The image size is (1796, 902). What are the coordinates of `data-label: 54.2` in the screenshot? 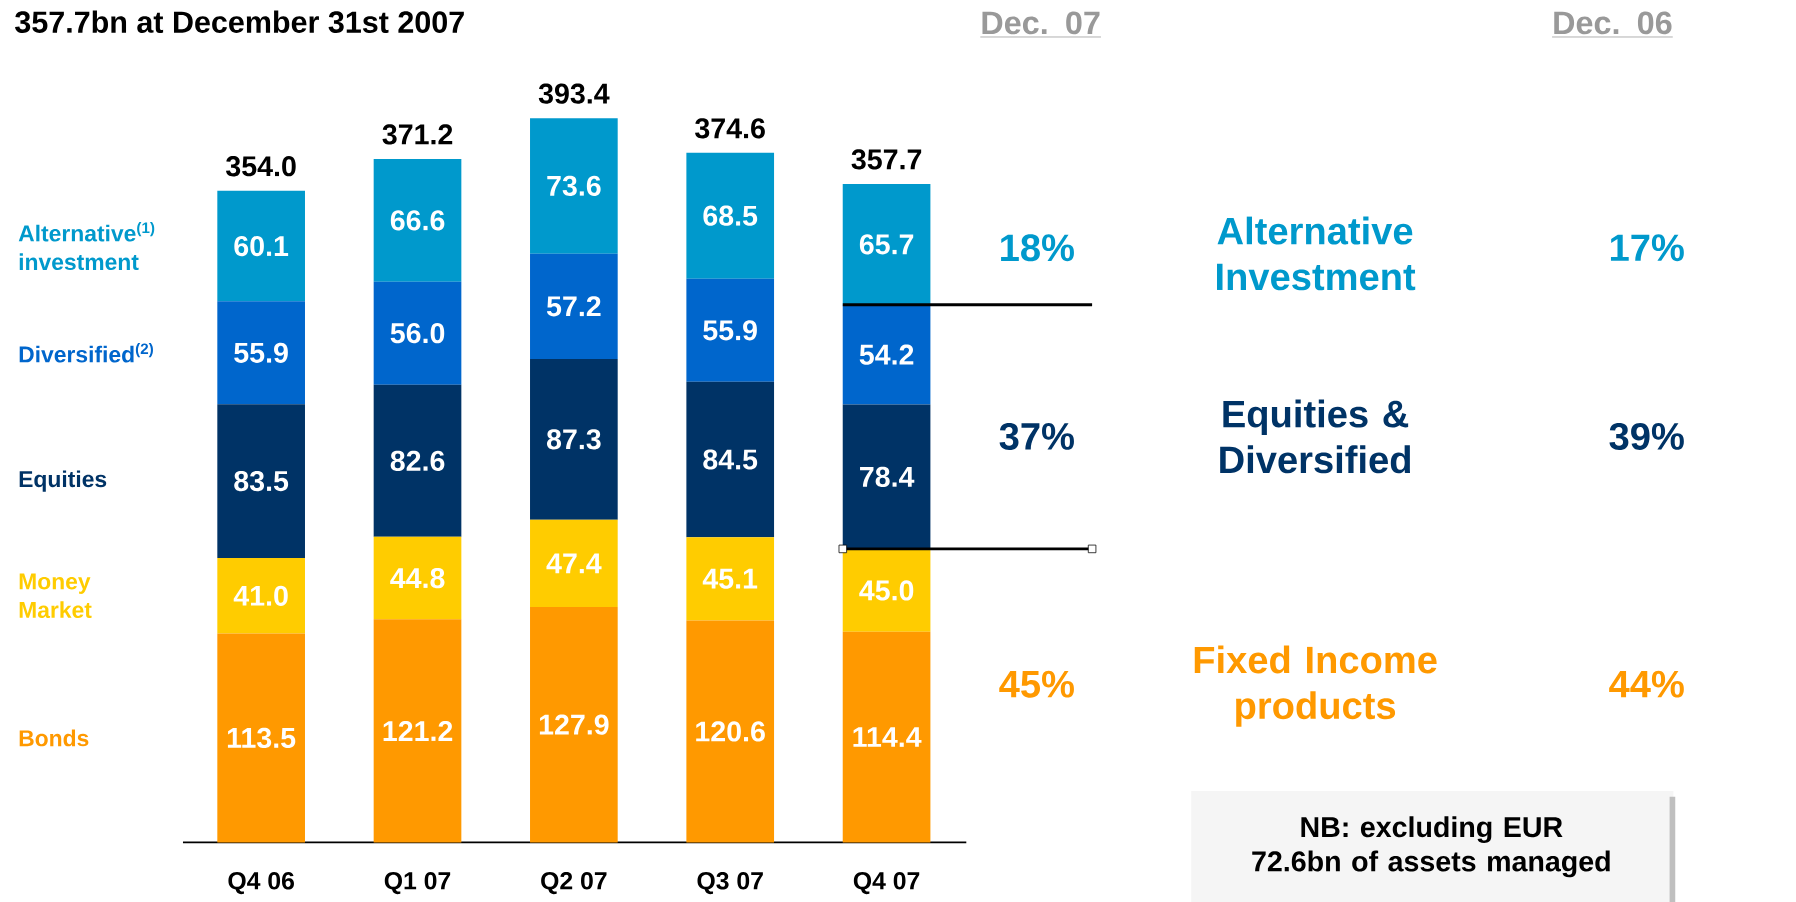 It's located at (886, 354).